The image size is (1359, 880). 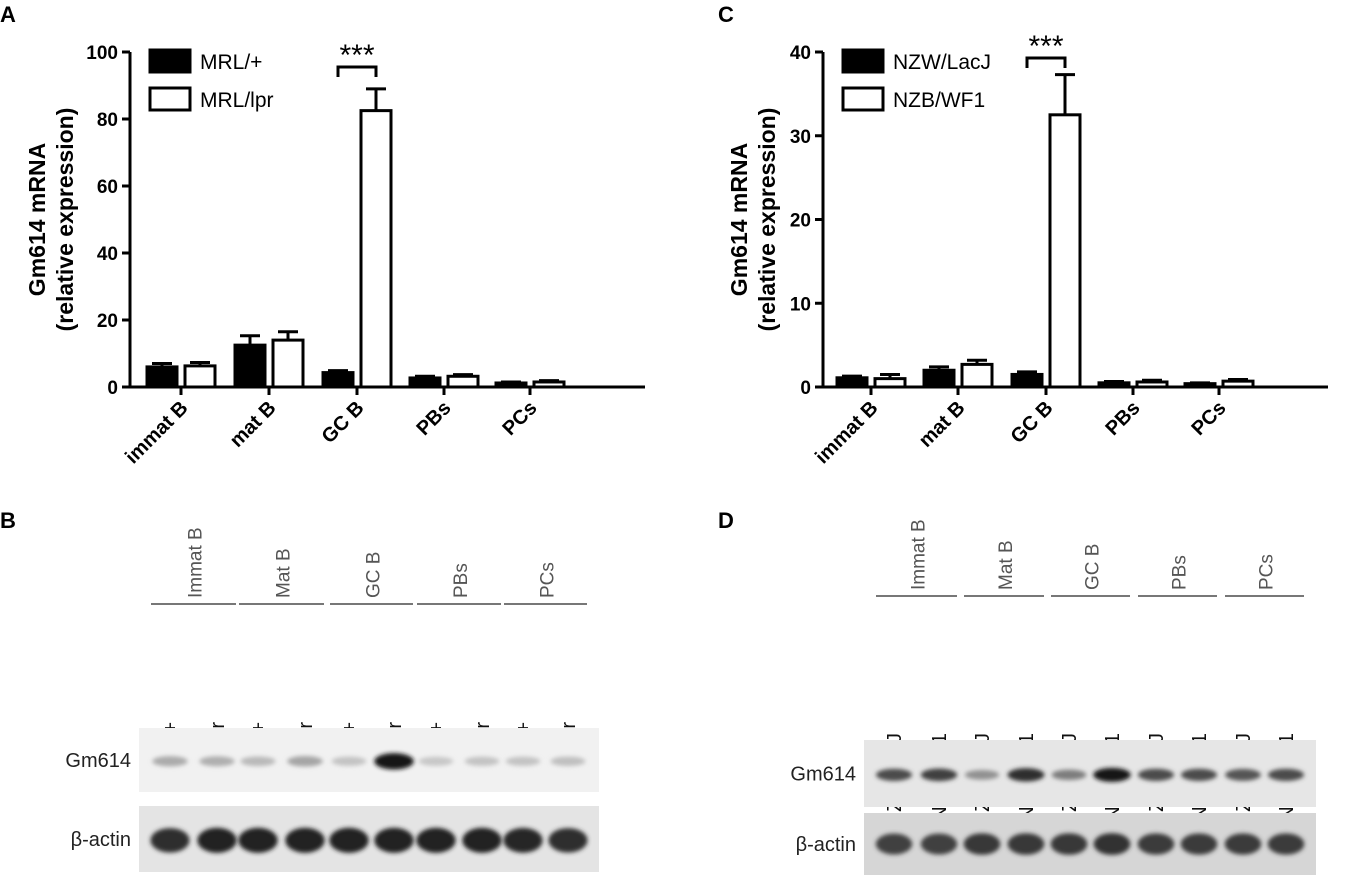 I want to click on y-tick-label: 100, so click(x=102, y=53).